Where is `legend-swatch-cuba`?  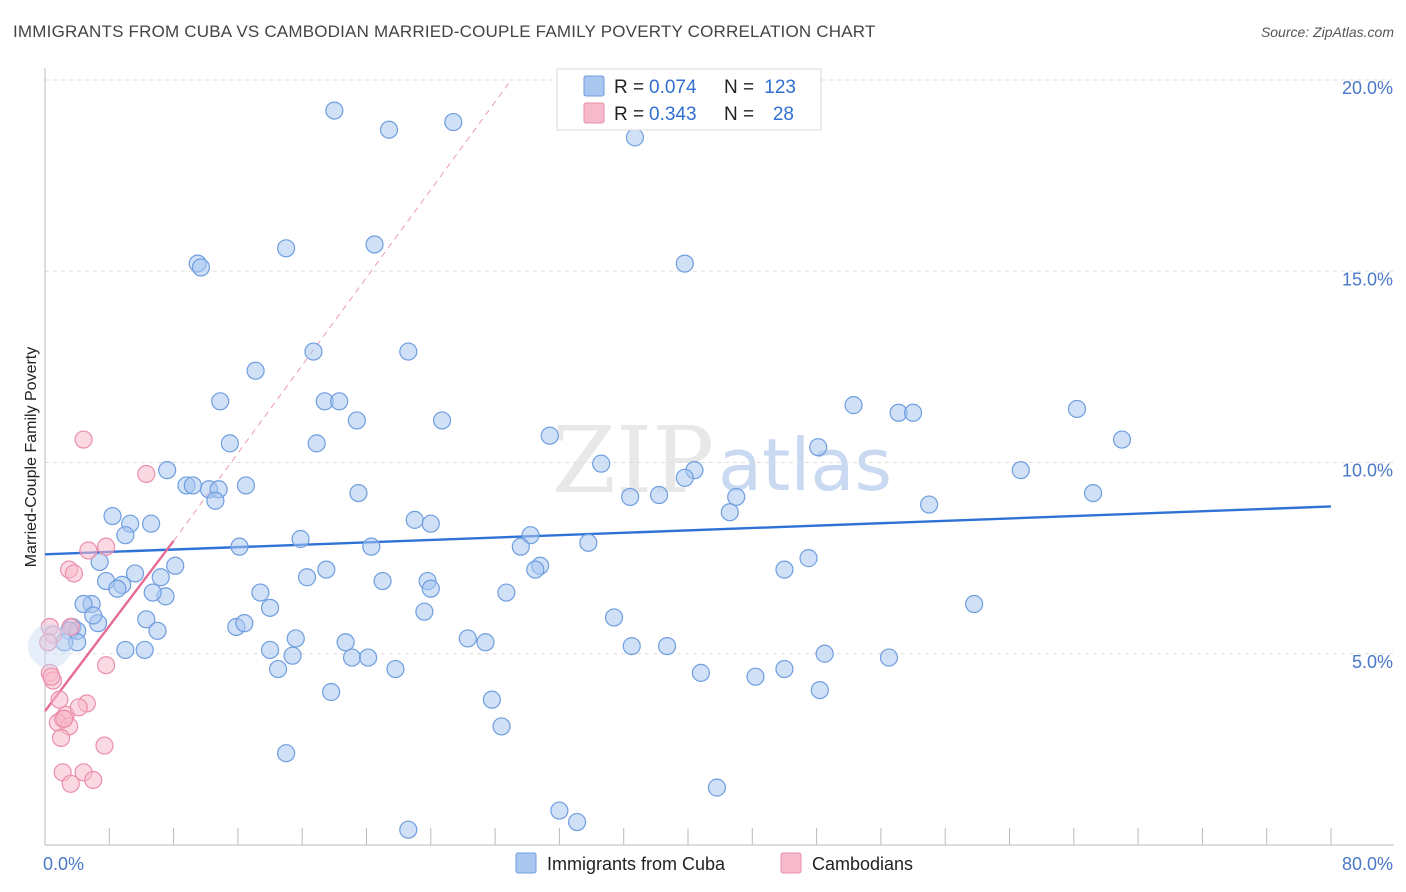 legend-swatch-cuba is located at coordinates (594, 86).